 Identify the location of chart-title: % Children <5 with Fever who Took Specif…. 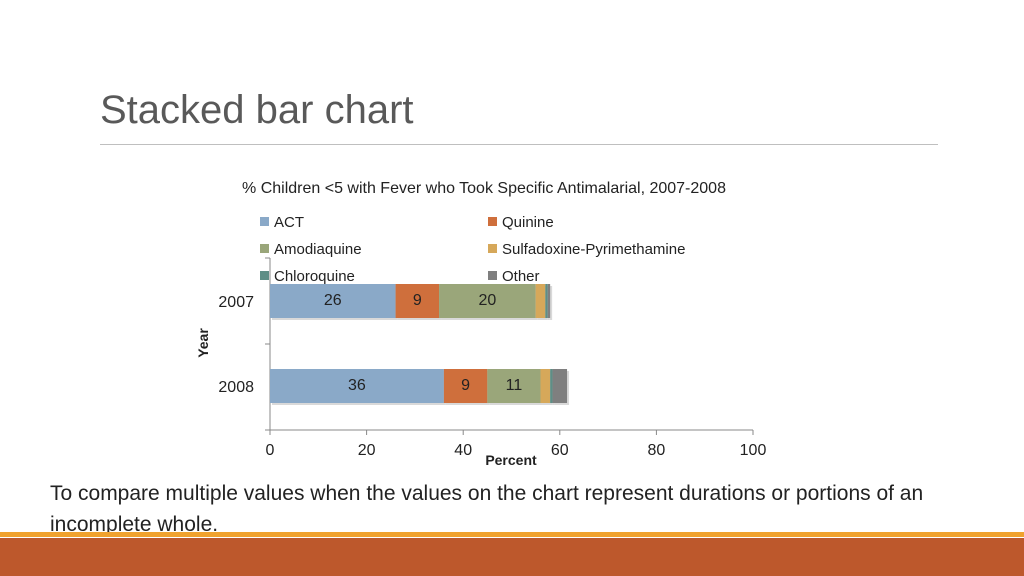
(484, 188).